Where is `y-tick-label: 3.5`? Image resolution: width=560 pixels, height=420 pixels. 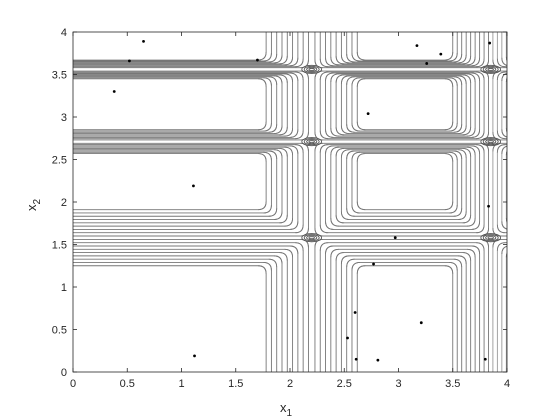
y-tick-label: 3.5 is located at coordinates (59, 76).